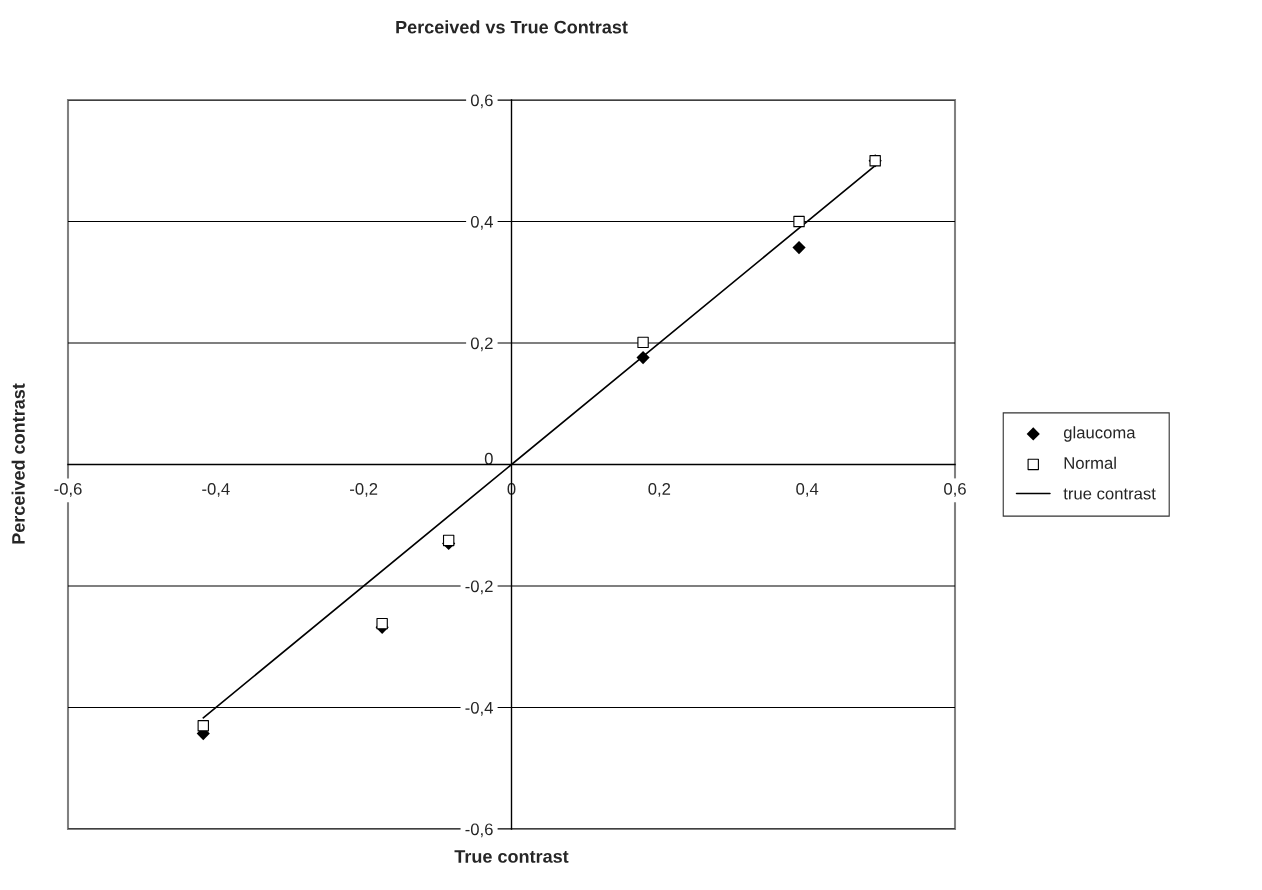 Image resolution: width=1262 pixels, height=890 pixels. Describe the element at coordinates (18, 463) in the screenshot. I see `y-axis-title: Perceived contrast` at that location.